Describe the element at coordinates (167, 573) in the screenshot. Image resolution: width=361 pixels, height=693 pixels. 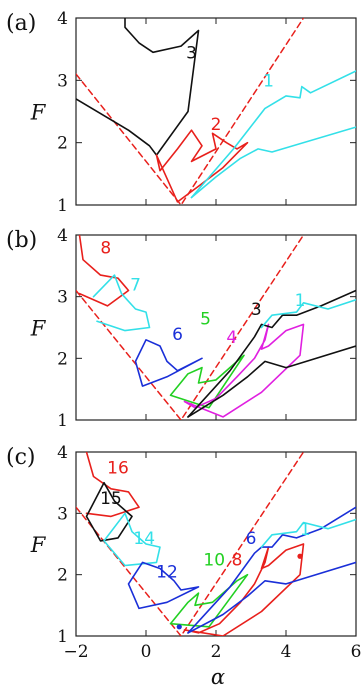
I see `curve-label: 12` at that location.